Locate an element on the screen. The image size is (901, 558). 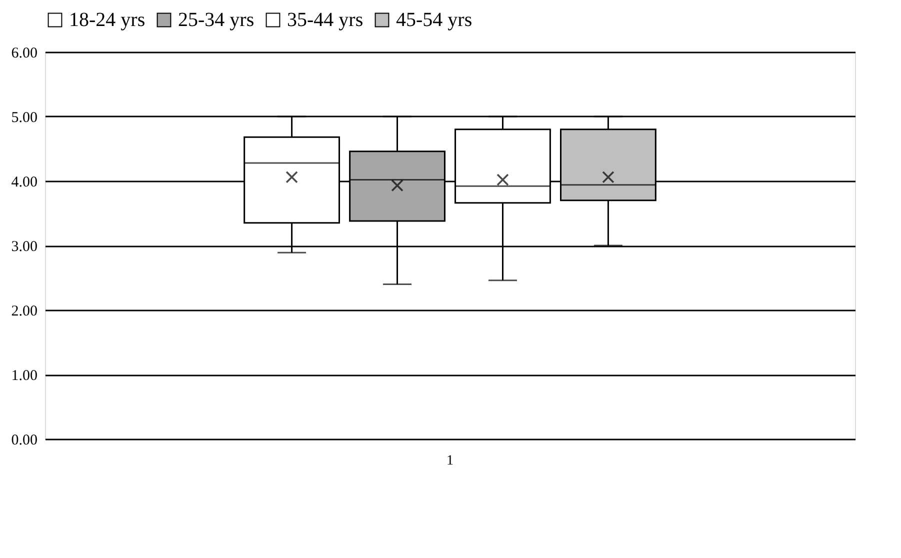
y-tick-label: 4.00 is located at coordinates (24, 182).